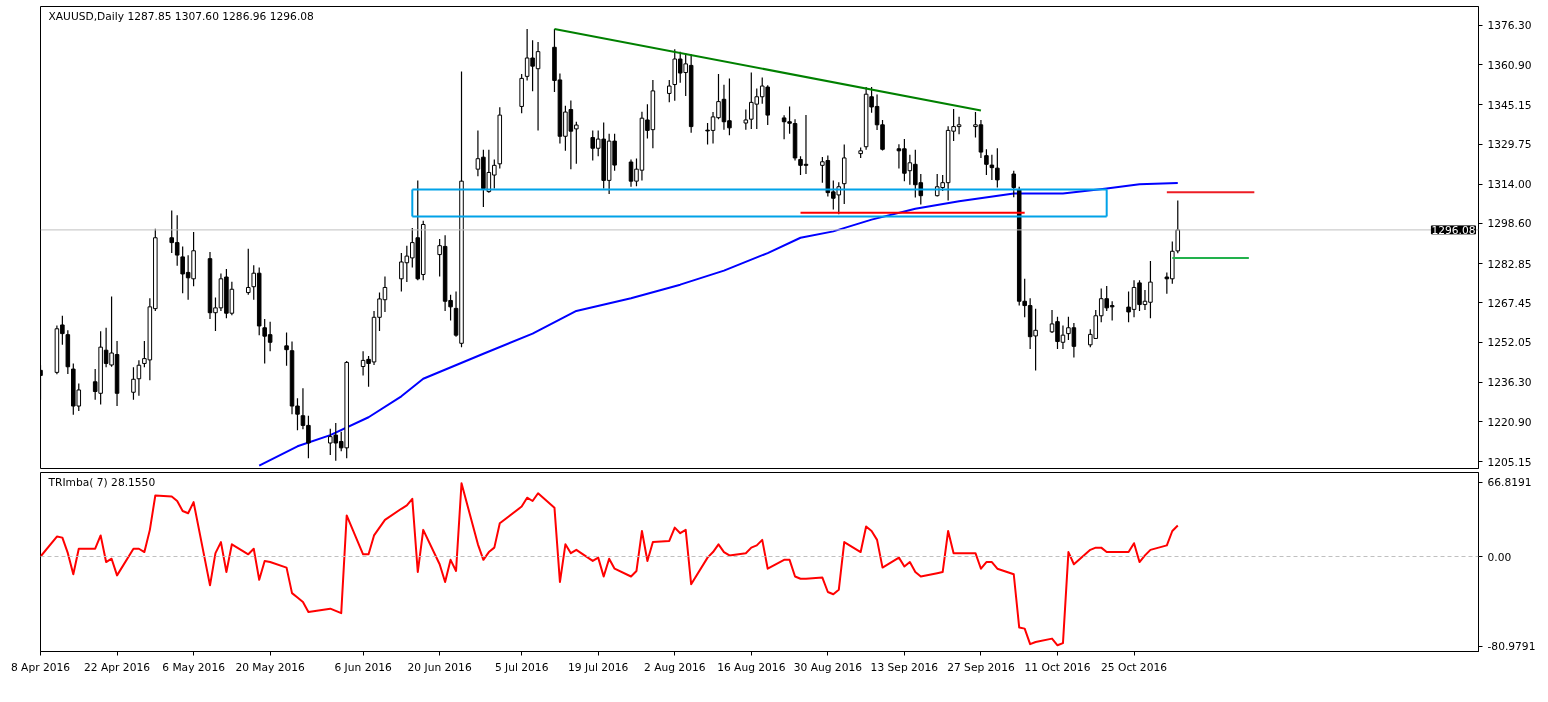  I want to click on chart-title: XAUUSD,Daily 1287.85 1307.60 1286.96 1296.08, so click(181, 16).